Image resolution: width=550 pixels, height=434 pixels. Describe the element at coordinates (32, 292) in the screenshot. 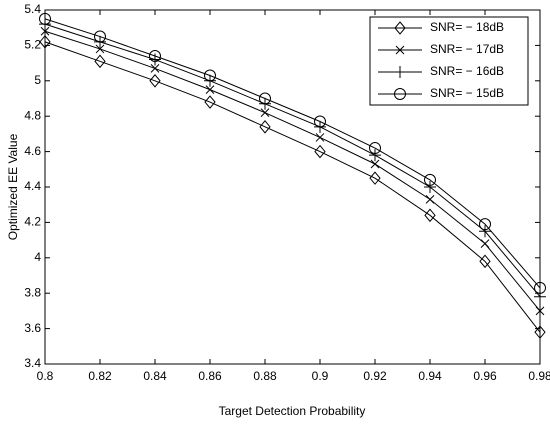

I see `y-tick-label: 3.8` at that location.